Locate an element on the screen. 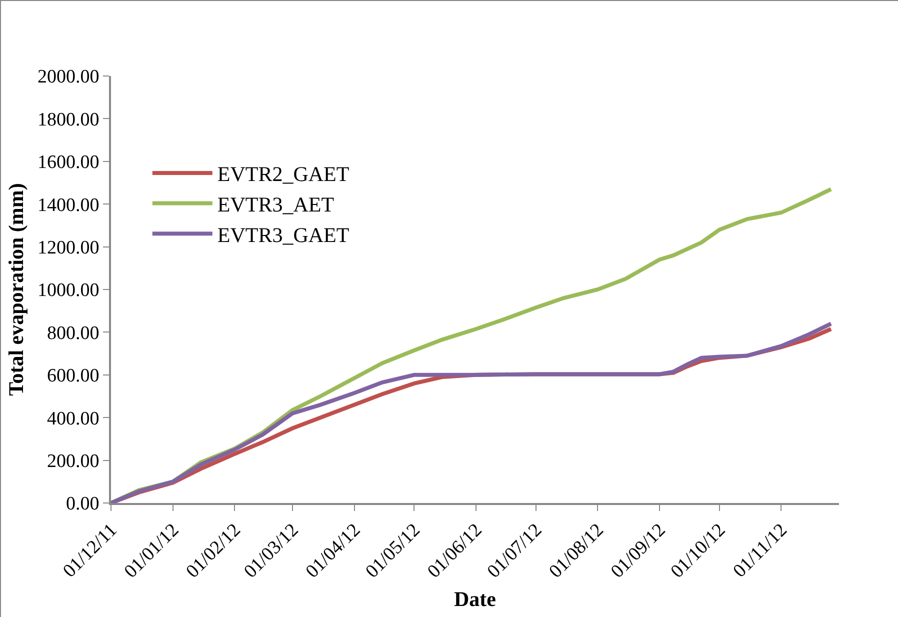  y-tick-label: 400.00 is located at coordinates (73, 419).